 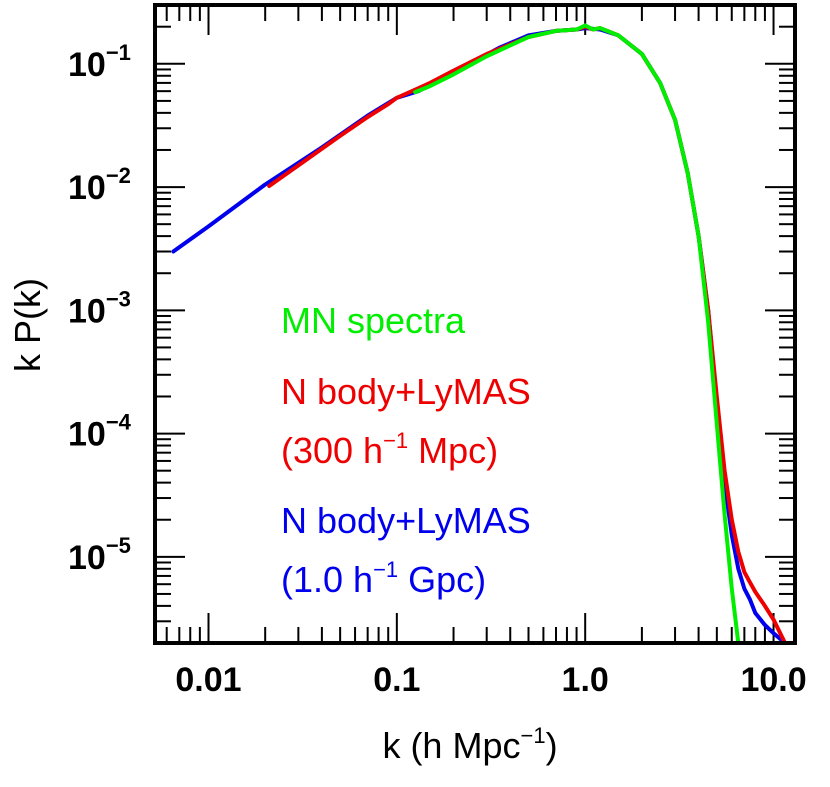 What do you see at coordinates (773, 680) in the screenshot?
I see `x-tick-label: 10.0` at bounding box center [773, 680].